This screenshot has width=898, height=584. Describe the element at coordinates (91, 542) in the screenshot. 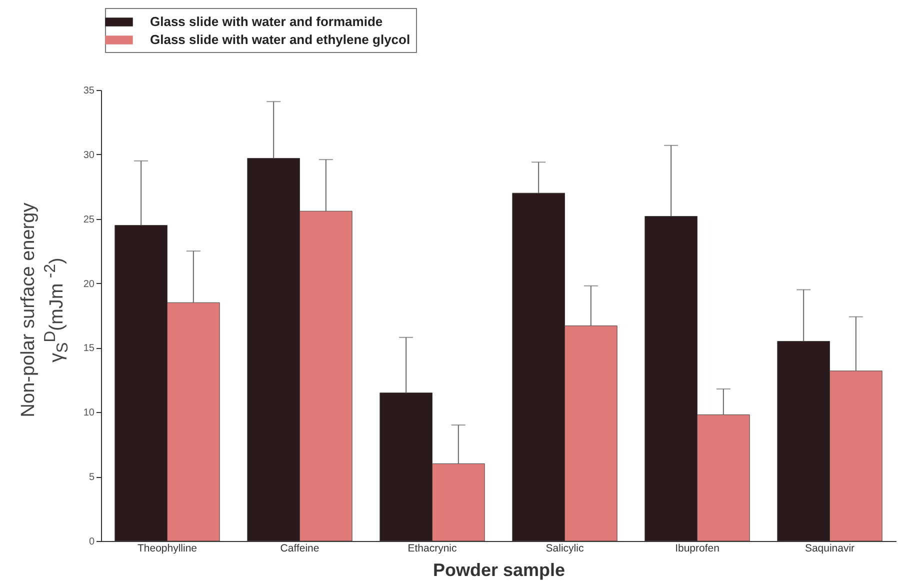

I see `y-tick-label: 0` at that location.